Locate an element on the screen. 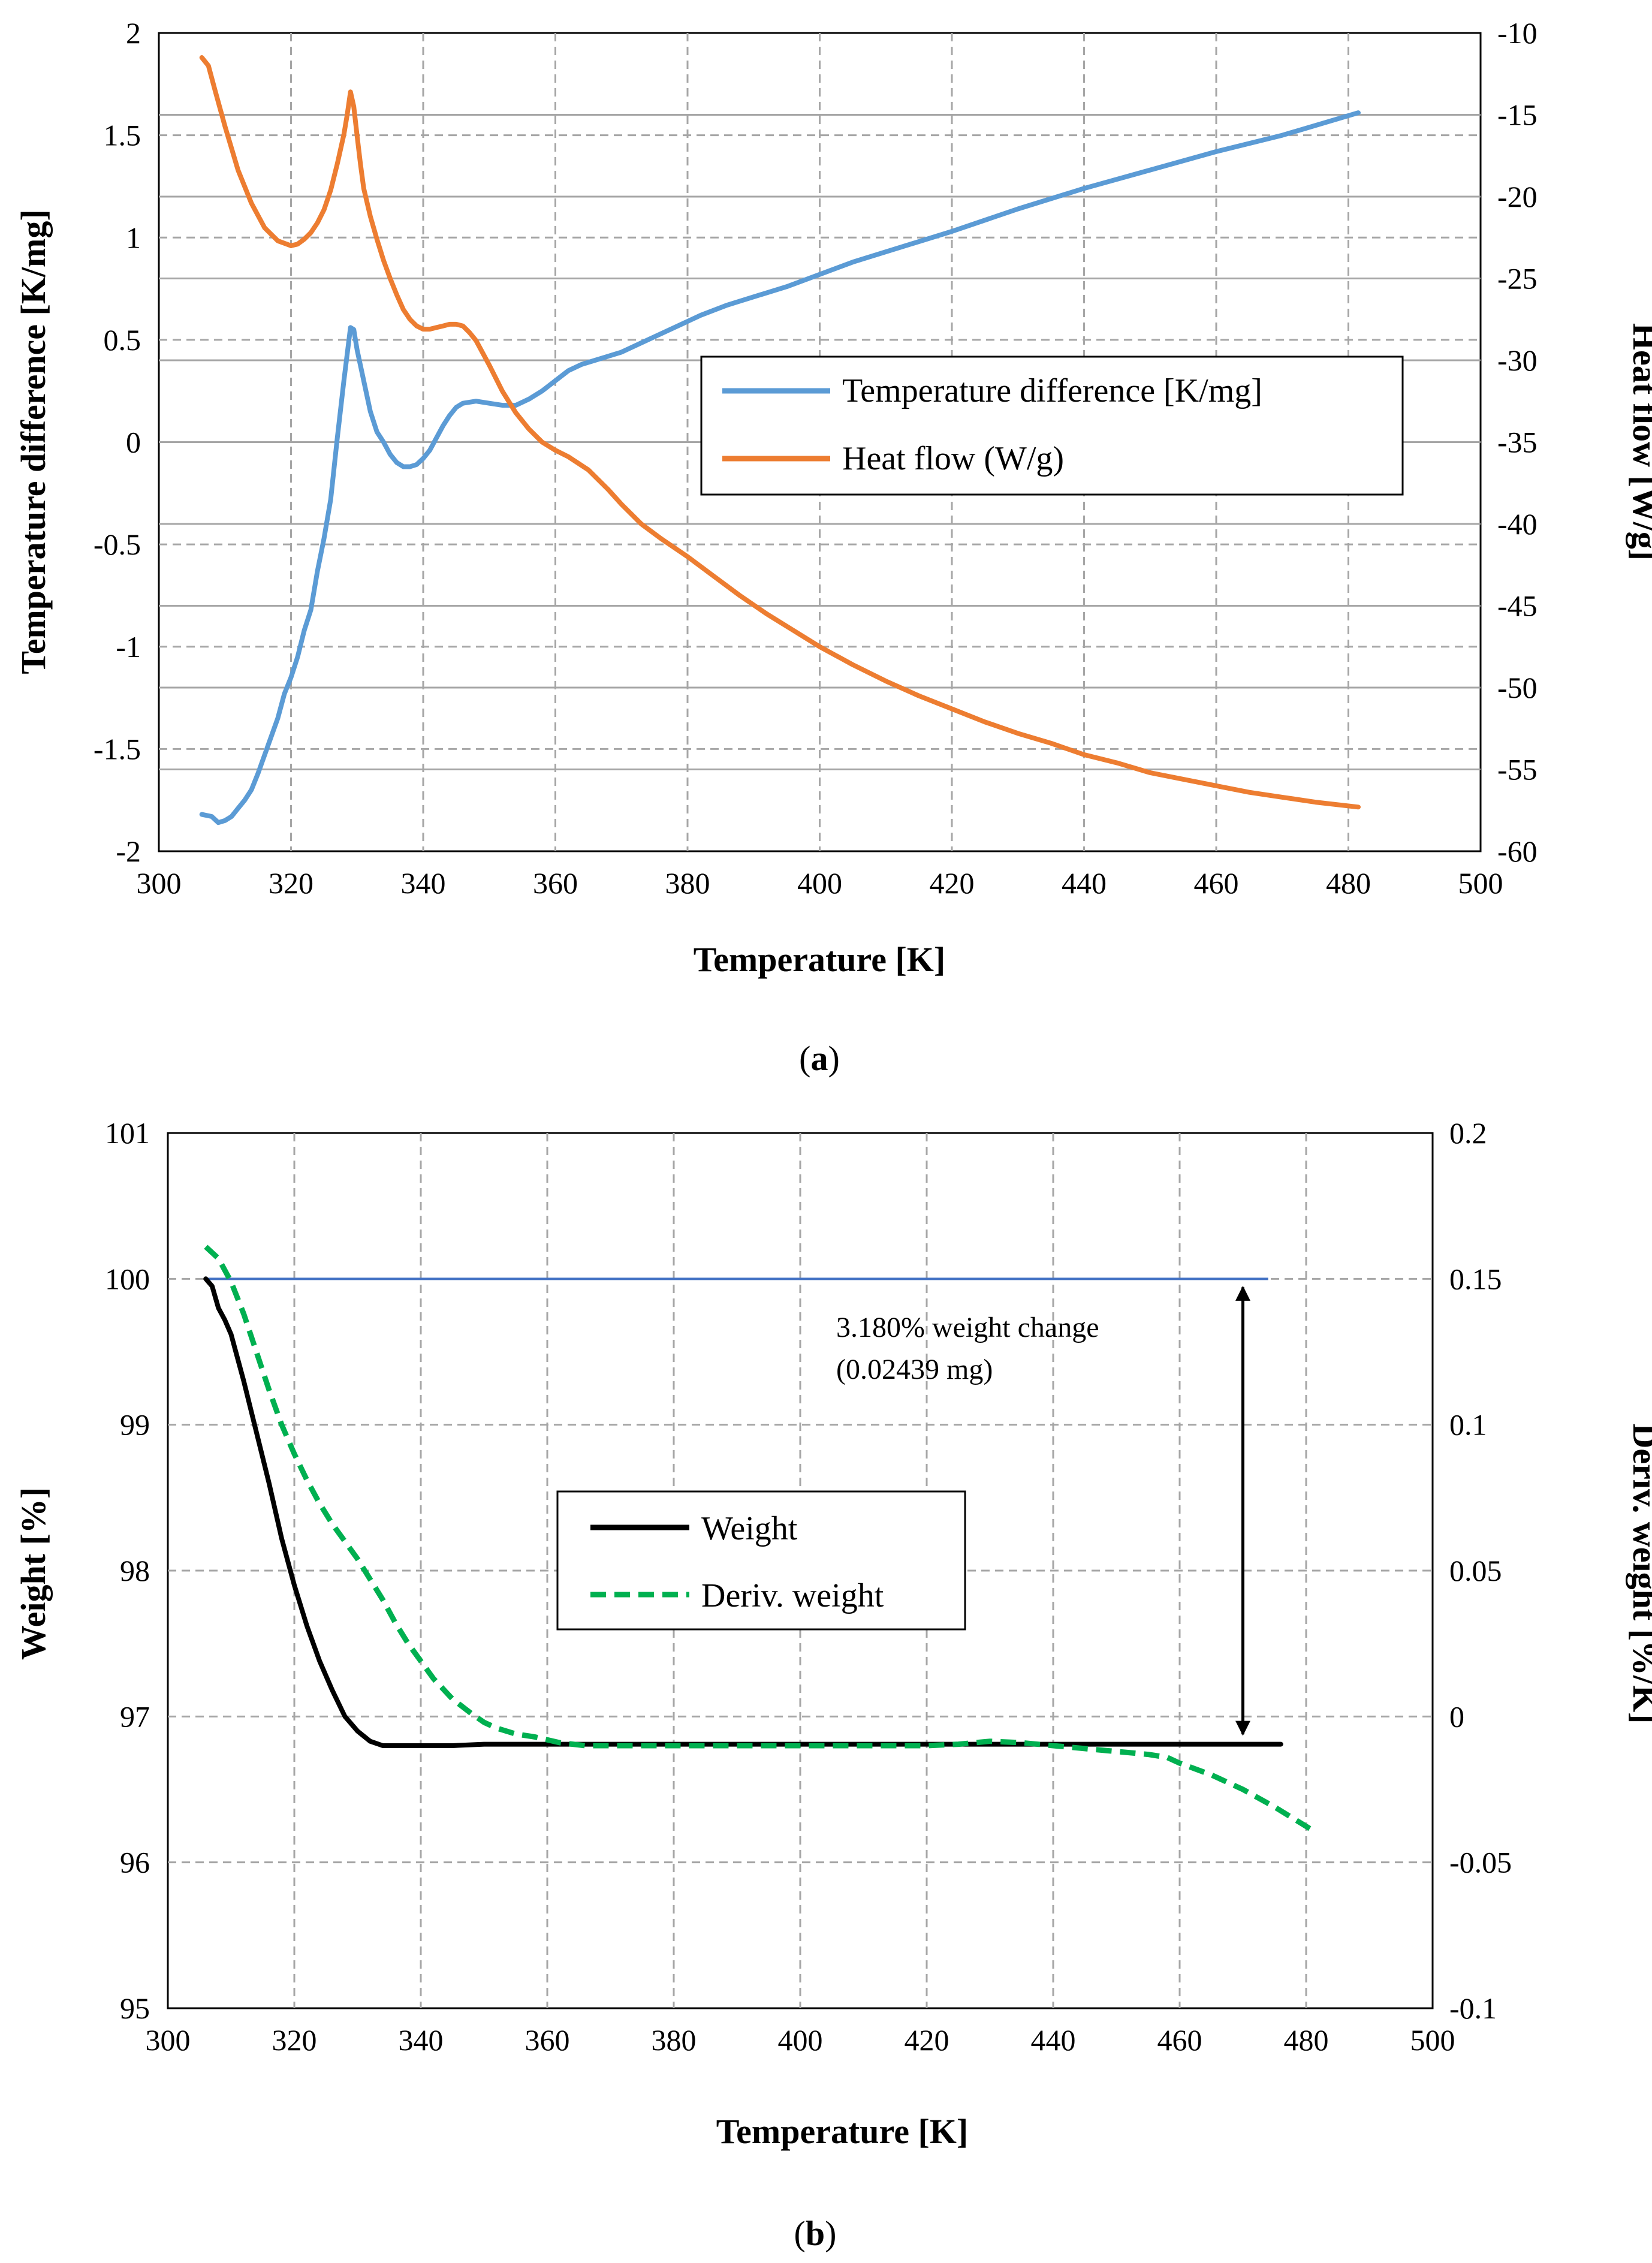  legend-box-b is located at coordinates (761, 1560).